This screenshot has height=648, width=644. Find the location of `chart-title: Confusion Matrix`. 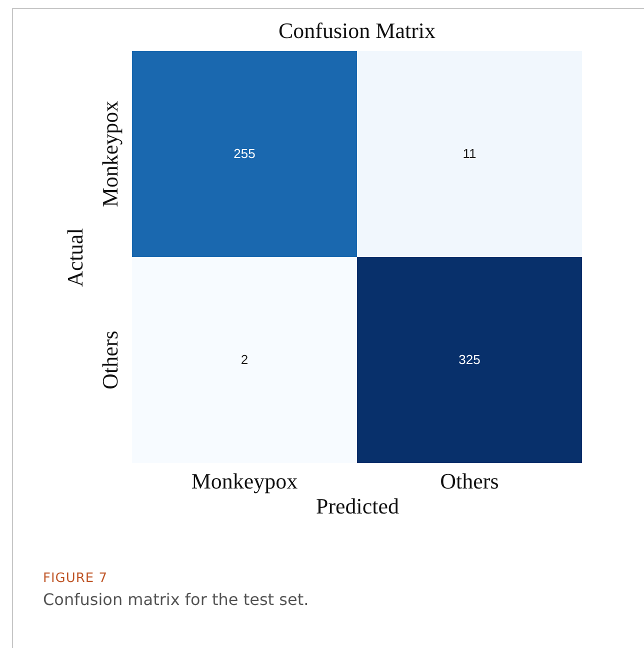

chart-title: Confusion Matrix is located at coordinates (357, 30).